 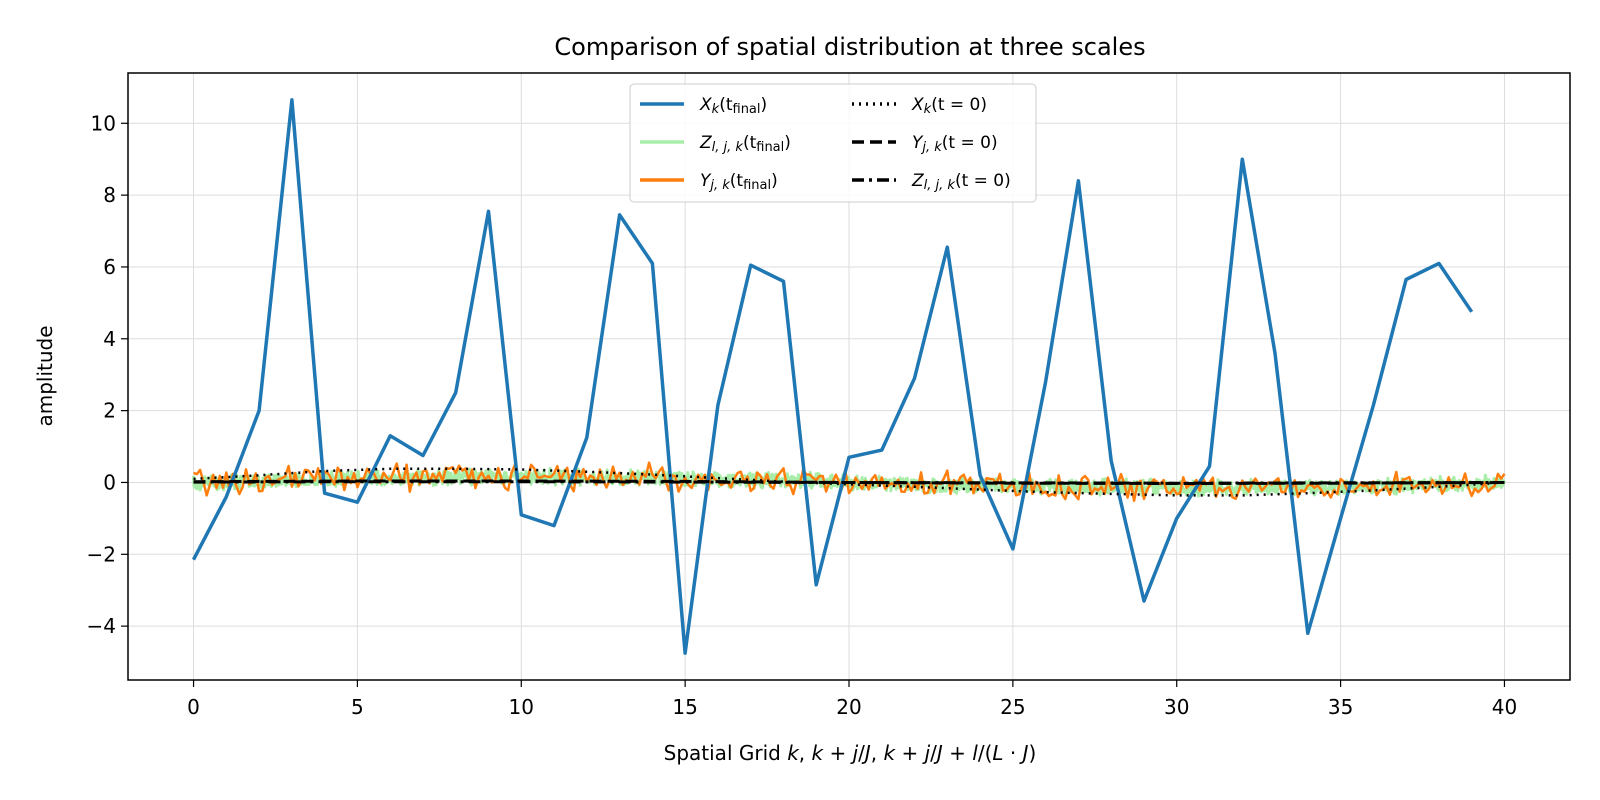 What do you see at coordinates (848, 707) in the screenshot?
I see `x-tick-label: 20` at bounding box center [848, 707].